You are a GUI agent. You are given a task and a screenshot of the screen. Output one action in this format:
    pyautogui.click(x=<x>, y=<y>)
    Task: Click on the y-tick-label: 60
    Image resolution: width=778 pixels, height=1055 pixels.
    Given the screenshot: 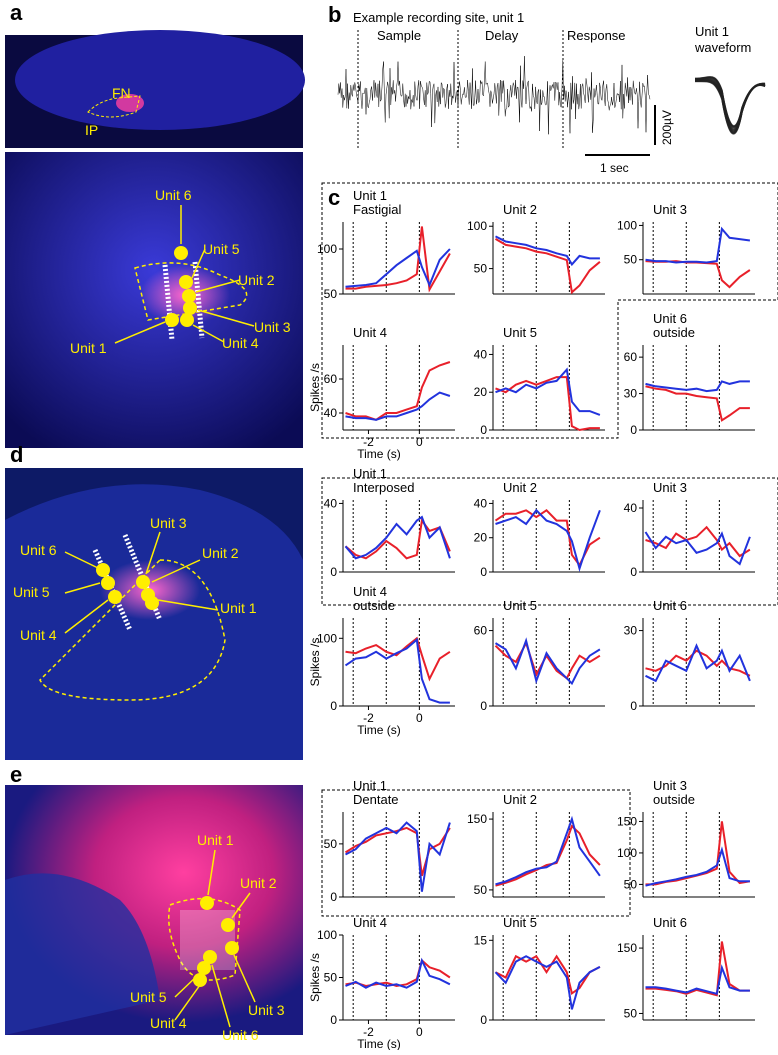 What is the action you would take?
    pyautogui.click(x=481, y=631)
    